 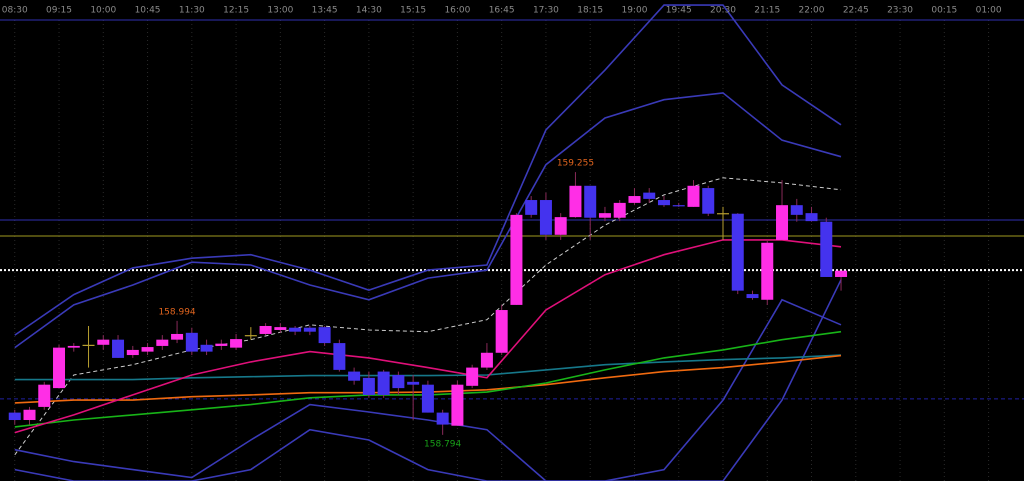 I want to click on indicator-line, so click(x=428, y=367).